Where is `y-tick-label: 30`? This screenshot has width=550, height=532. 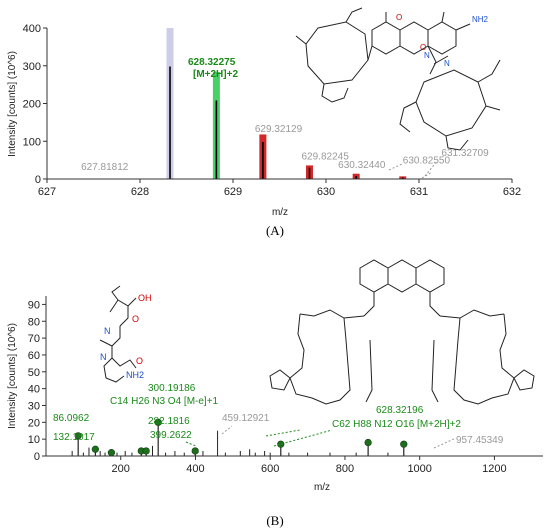 y-tick-label: 30 is located at coordinates (34, 406).